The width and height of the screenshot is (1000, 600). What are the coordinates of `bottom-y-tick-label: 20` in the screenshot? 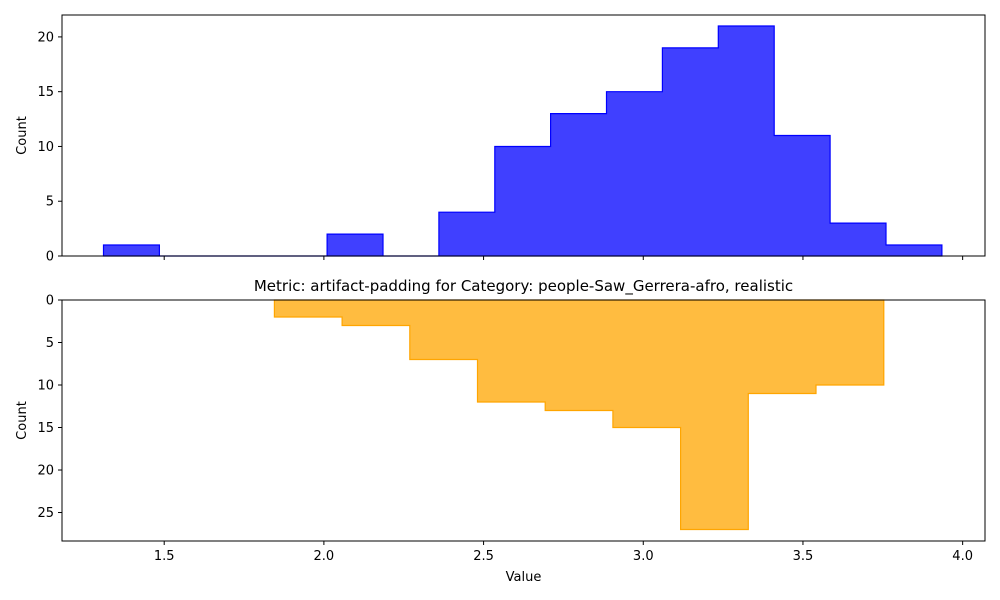 It's located at (45, 471).